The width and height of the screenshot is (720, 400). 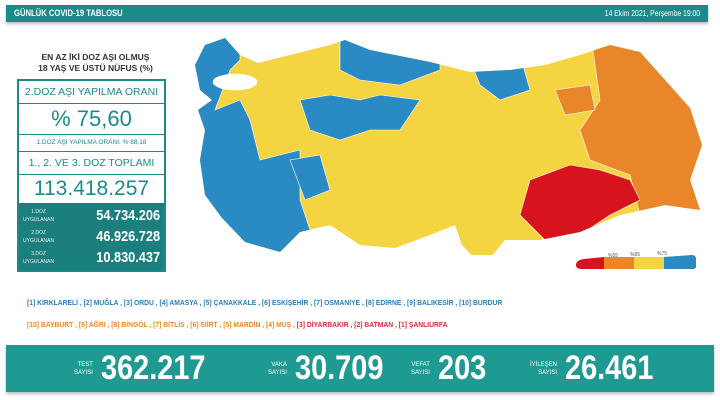 What do you see at coordinates (91, 119) in the screenshot?
I see `dose2-value: % 75,60` at bounding box center [91, 119].